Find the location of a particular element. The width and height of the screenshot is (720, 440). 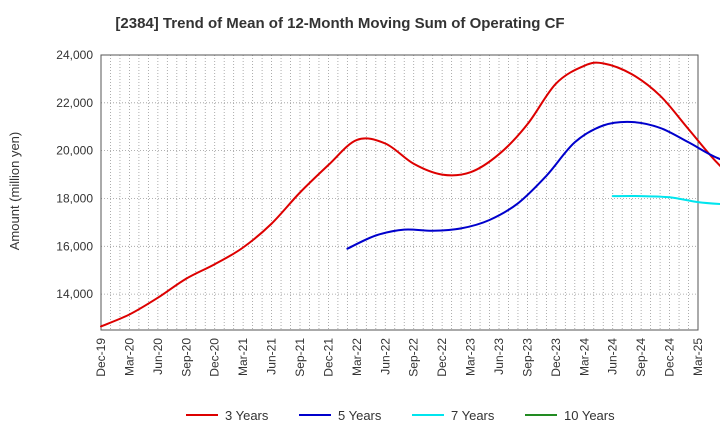

x-tick-label: Mar-20 is located at coordinates (129, 357).